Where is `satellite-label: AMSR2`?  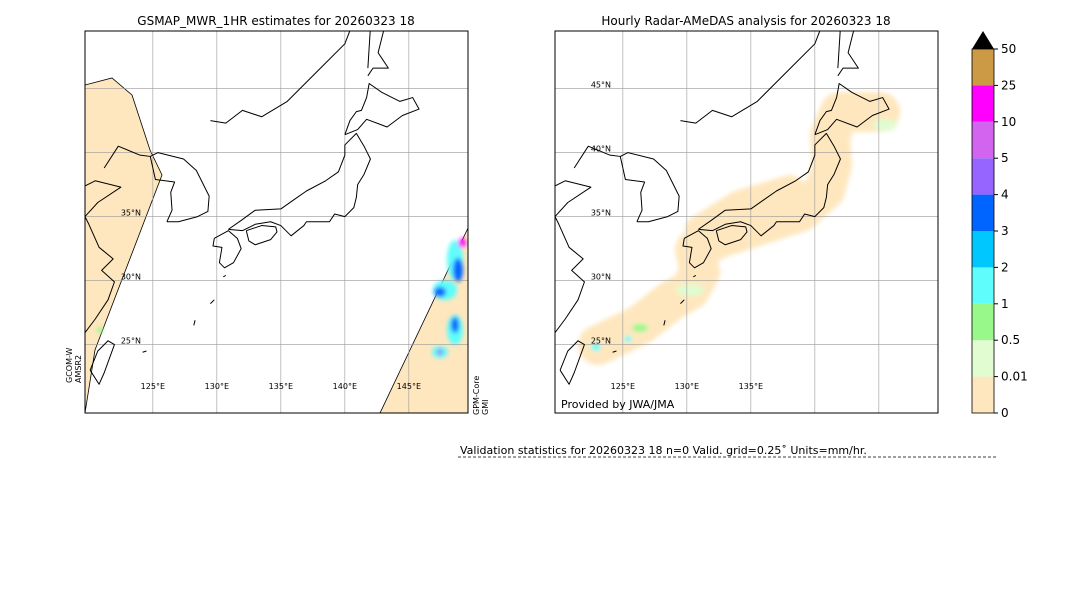 satellite-label: AMSR2 is located at coordinates (78, 369).